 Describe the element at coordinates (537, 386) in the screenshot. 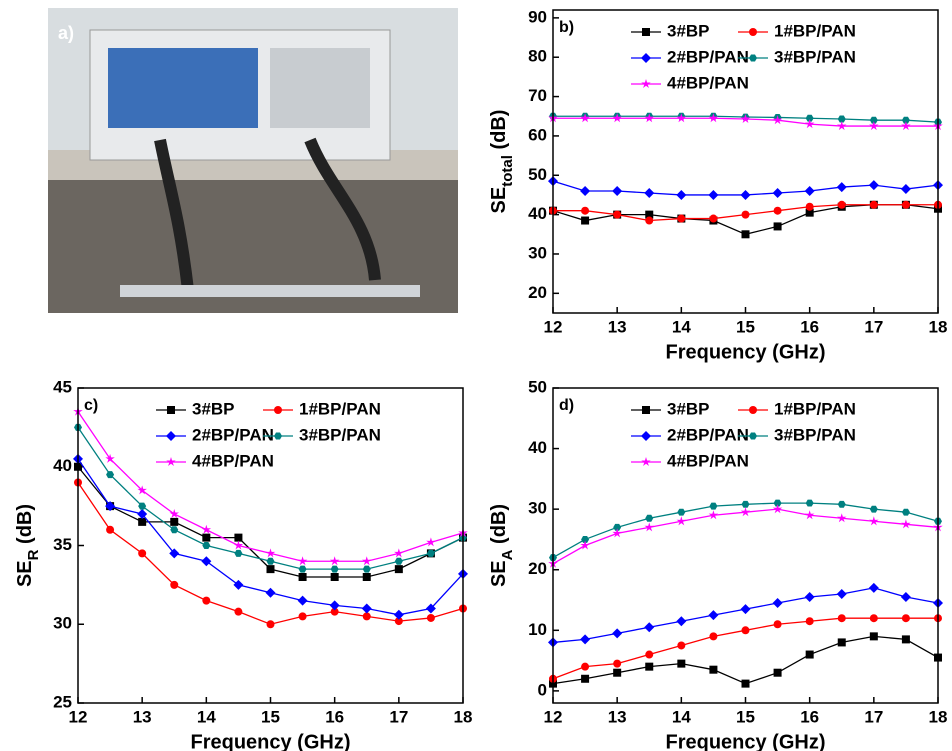

I see `y-tick-label: 50` at that location.